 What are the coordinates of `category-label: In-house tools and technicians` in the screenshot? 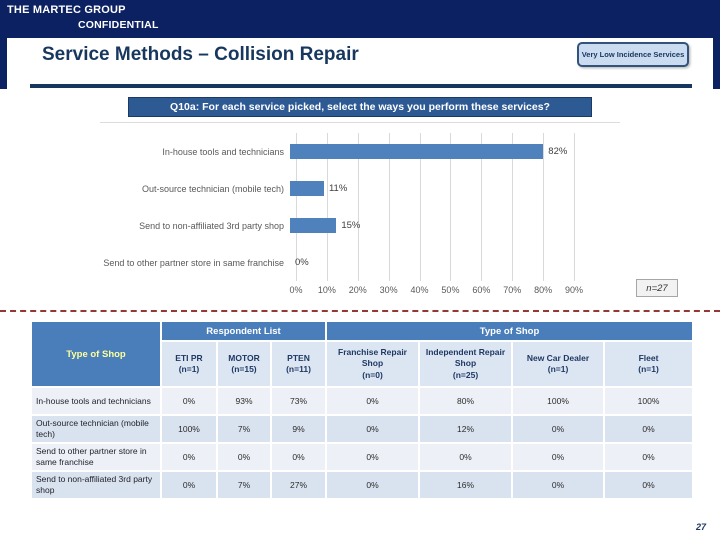 It's located at (223, 151).